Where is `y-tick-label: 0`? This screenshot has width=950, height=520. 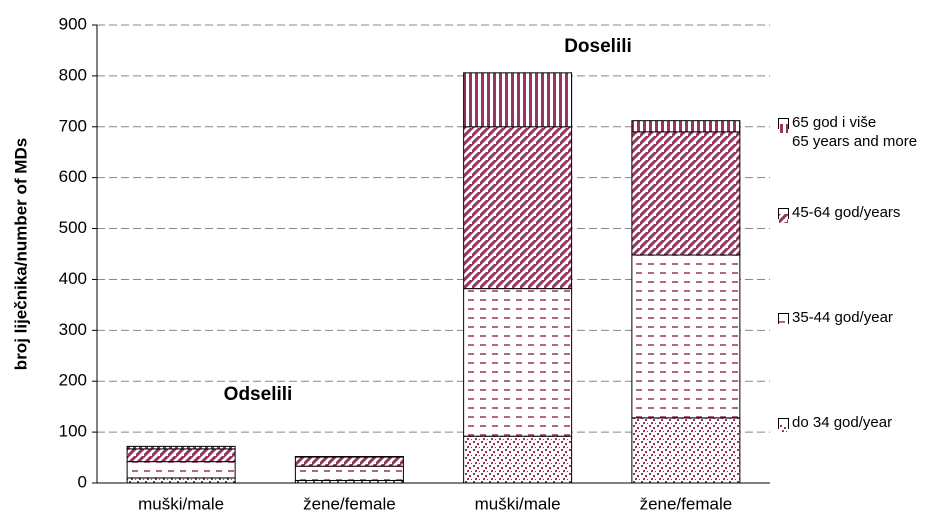 y-tick-label: 0 is located at coordinates (82, 481).